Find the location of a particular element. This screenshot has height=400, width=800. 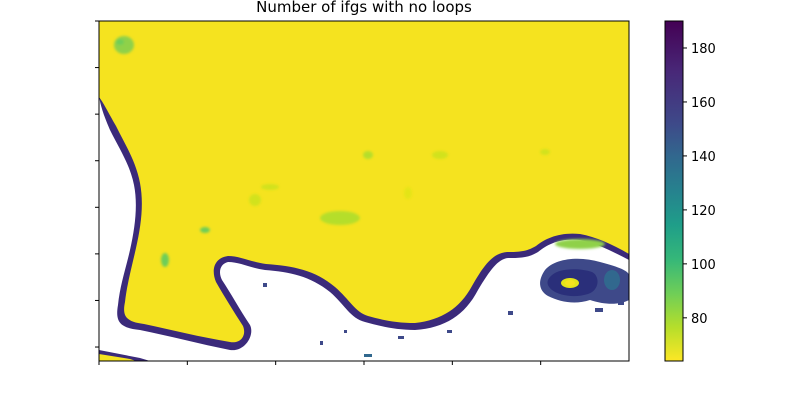

colorbar-tick-label: 80 is located at coordinates (699, 319).